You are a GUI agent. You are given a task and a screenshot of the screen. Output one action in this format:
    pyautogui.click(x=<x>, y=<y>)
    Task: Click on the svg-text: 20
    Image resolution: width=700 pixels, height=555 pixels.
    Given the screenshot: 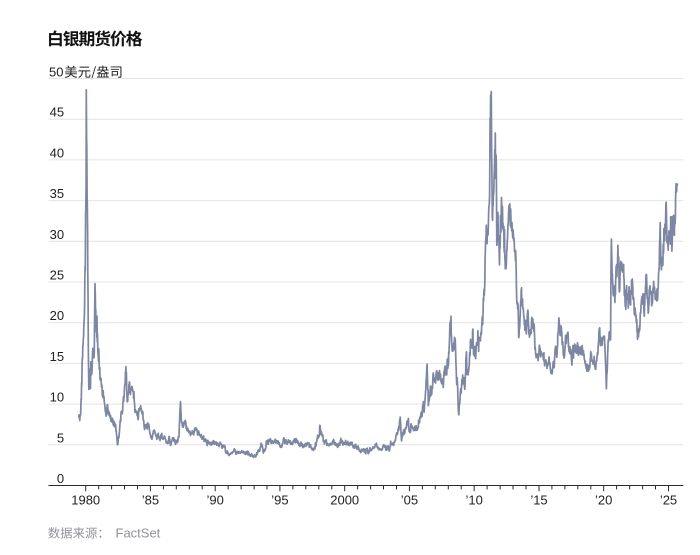 What is the action you would take?
    pyautogui.click(x=57, y=315)
    